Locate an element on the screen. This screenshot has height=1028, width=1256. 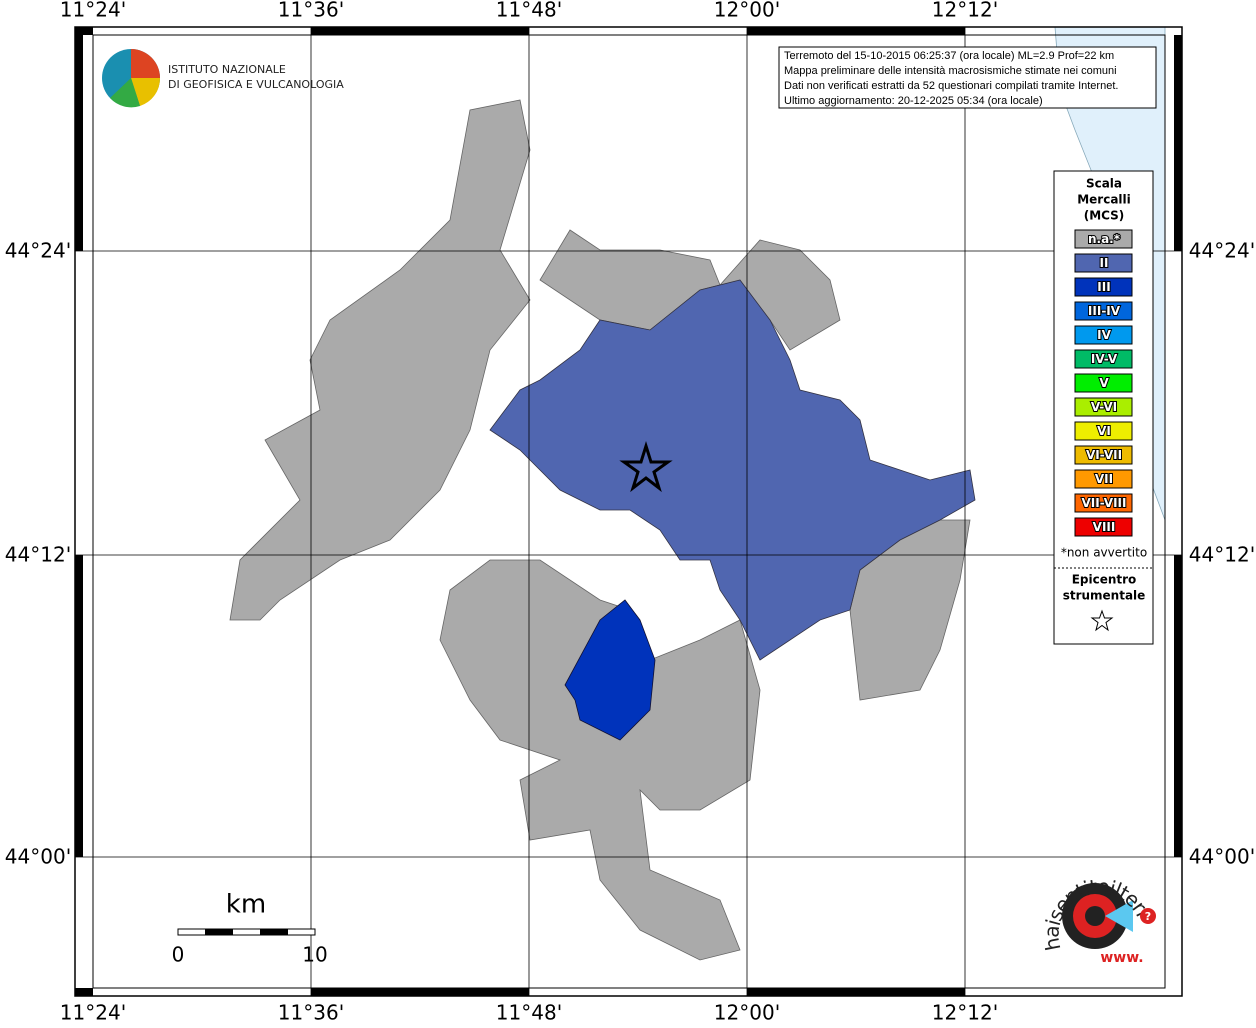
scale-body is located at coordinates (246, 932).